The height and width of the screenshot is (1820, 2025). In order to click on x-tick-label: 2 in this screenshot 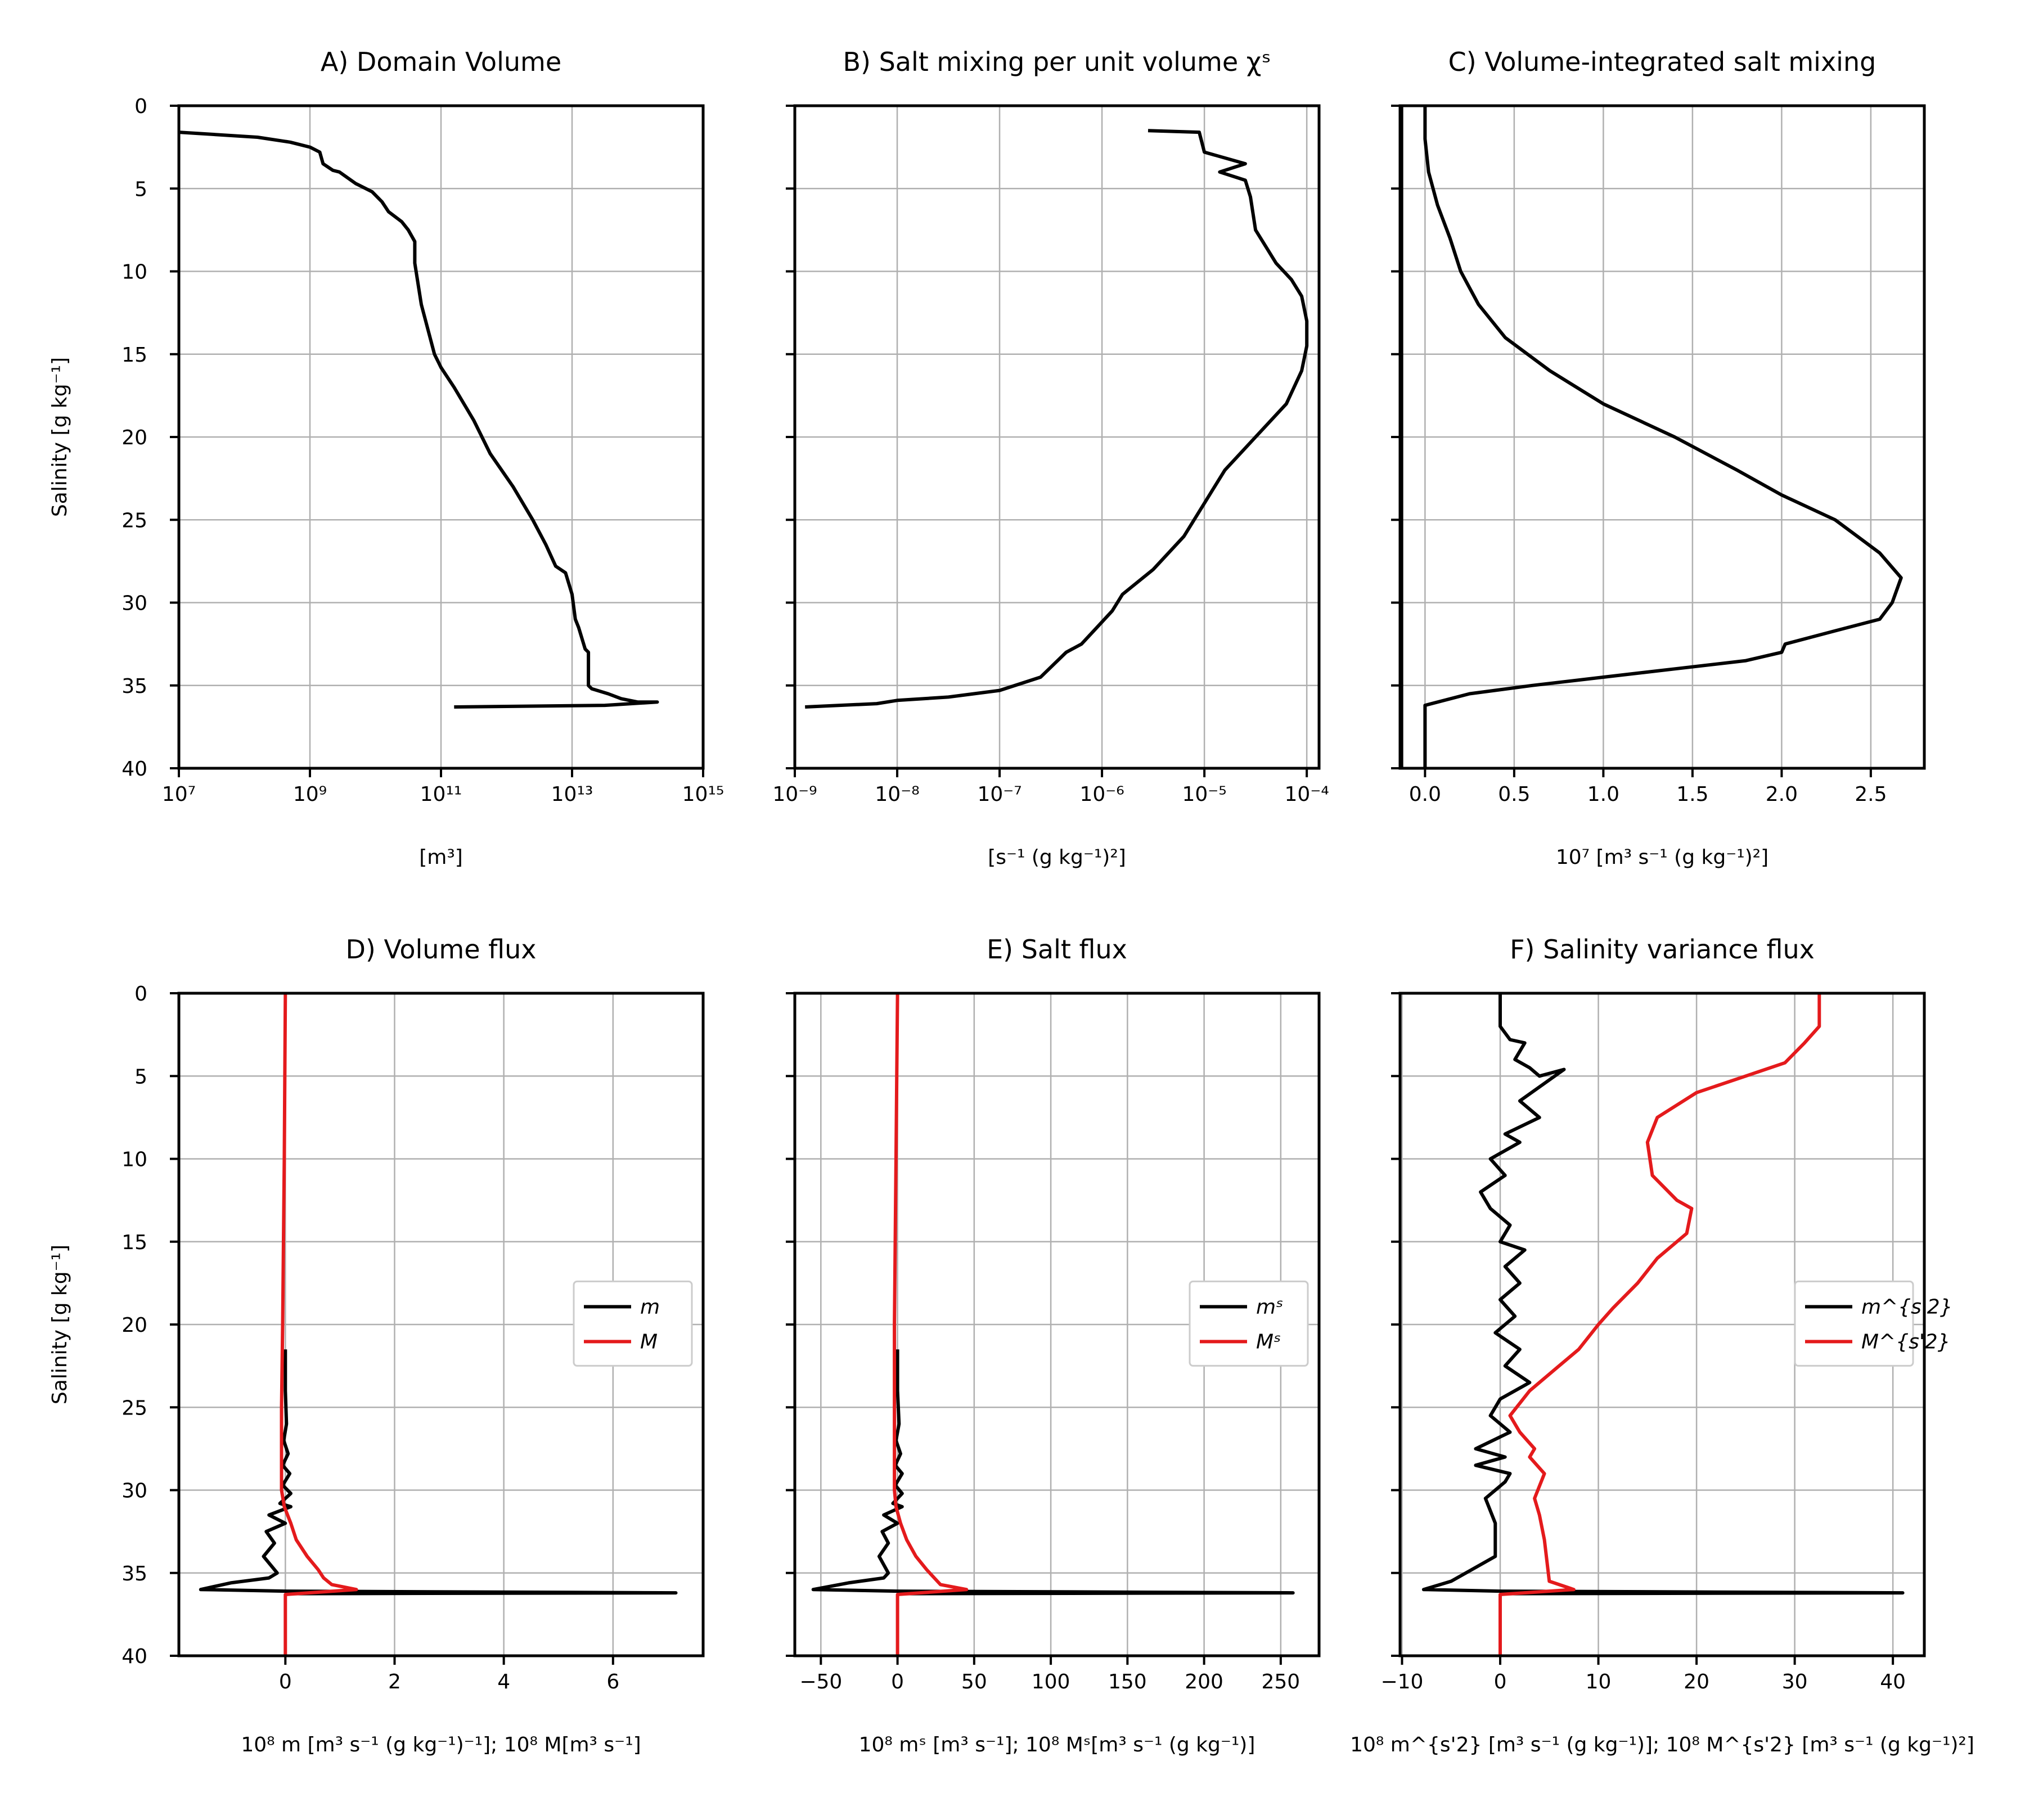, I will do `click(394, 1681)`.